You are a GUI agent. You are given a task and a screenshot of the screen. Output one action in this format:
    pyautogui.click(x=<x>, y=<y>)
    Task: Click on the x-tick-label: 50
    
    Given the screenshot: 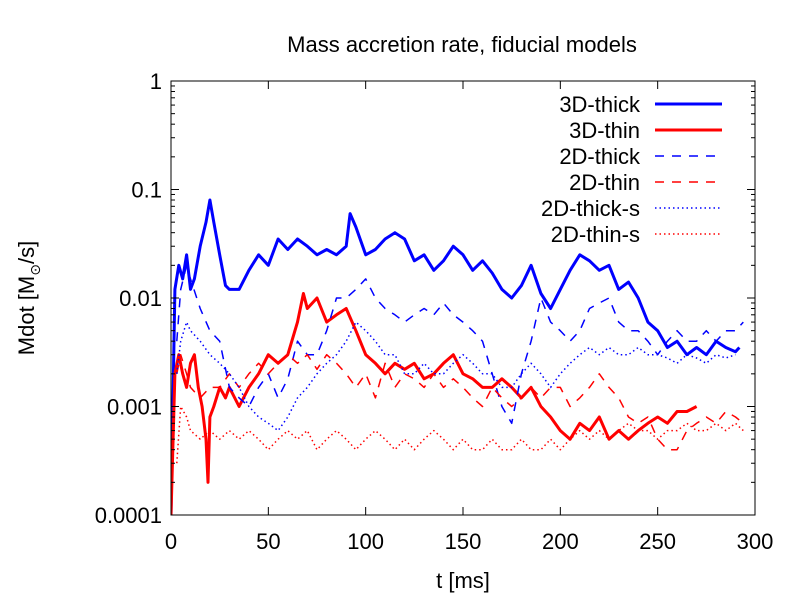 What is the action you would take?
    pyautogui.click(x=268, y=541)
    